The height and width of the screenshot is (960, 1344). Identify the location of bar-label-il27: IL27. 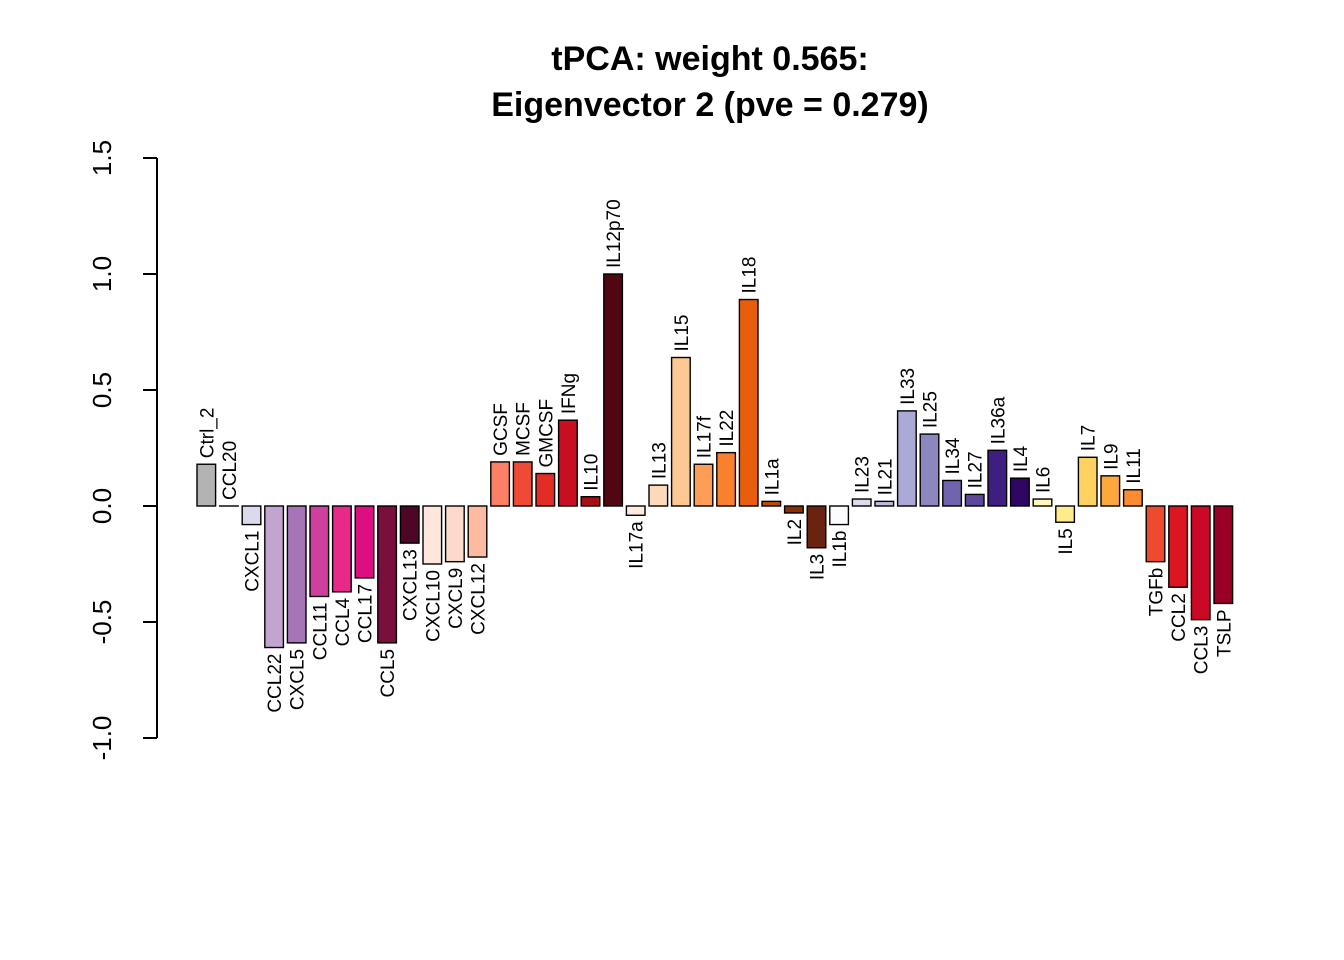
(976, 469).